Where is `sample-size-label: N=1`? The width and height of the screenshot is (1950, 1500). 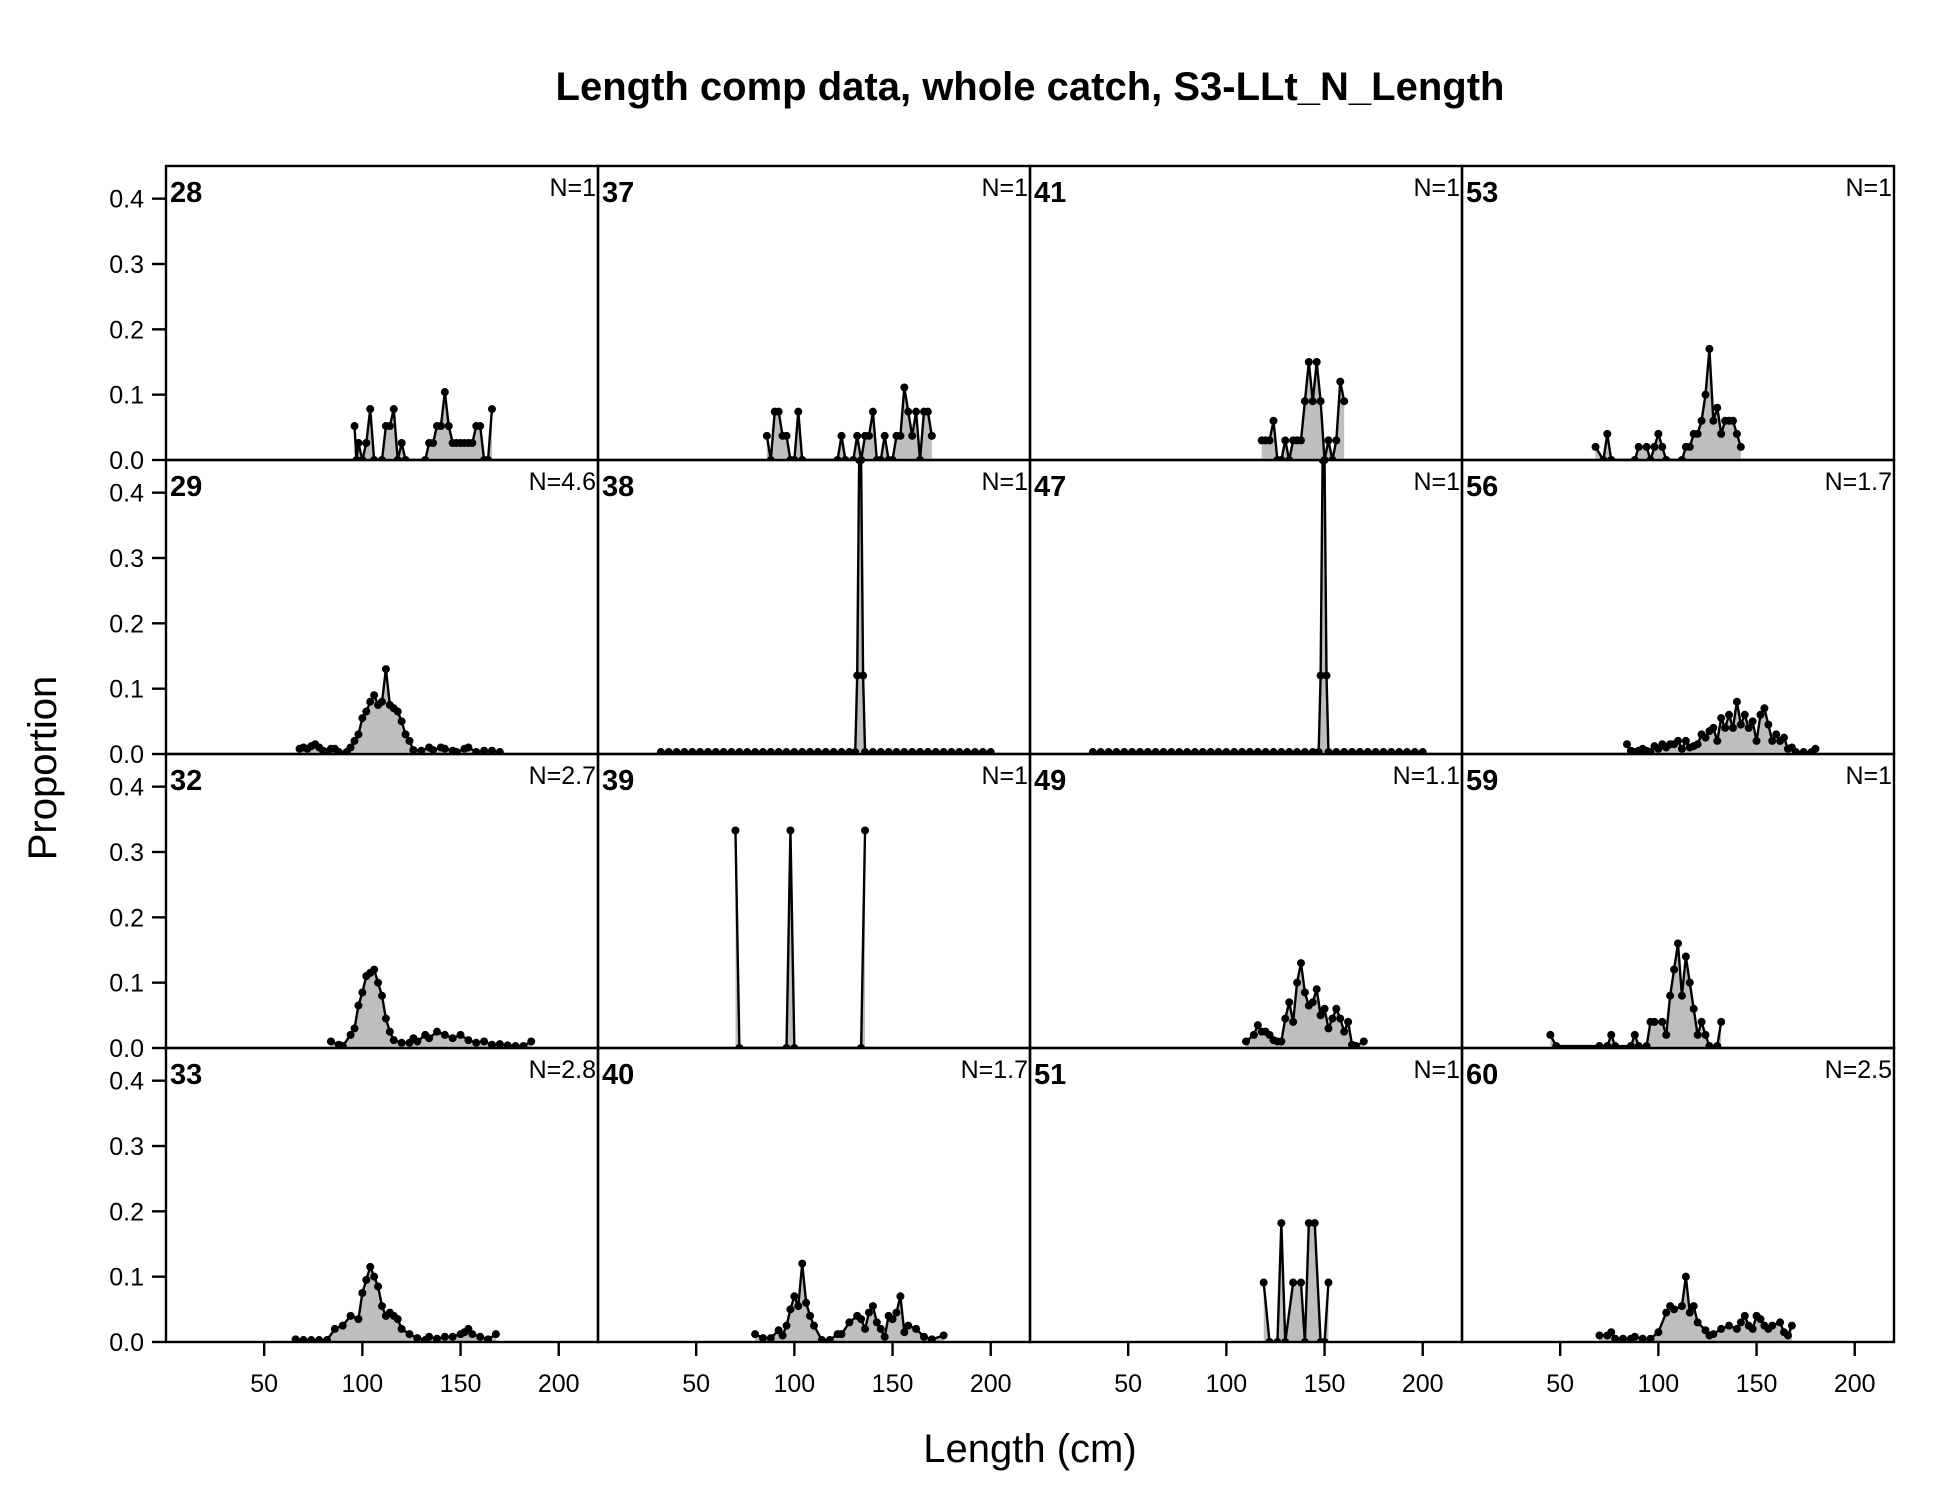
sample-size-label: N=1 is located at coordinates (572, 188).